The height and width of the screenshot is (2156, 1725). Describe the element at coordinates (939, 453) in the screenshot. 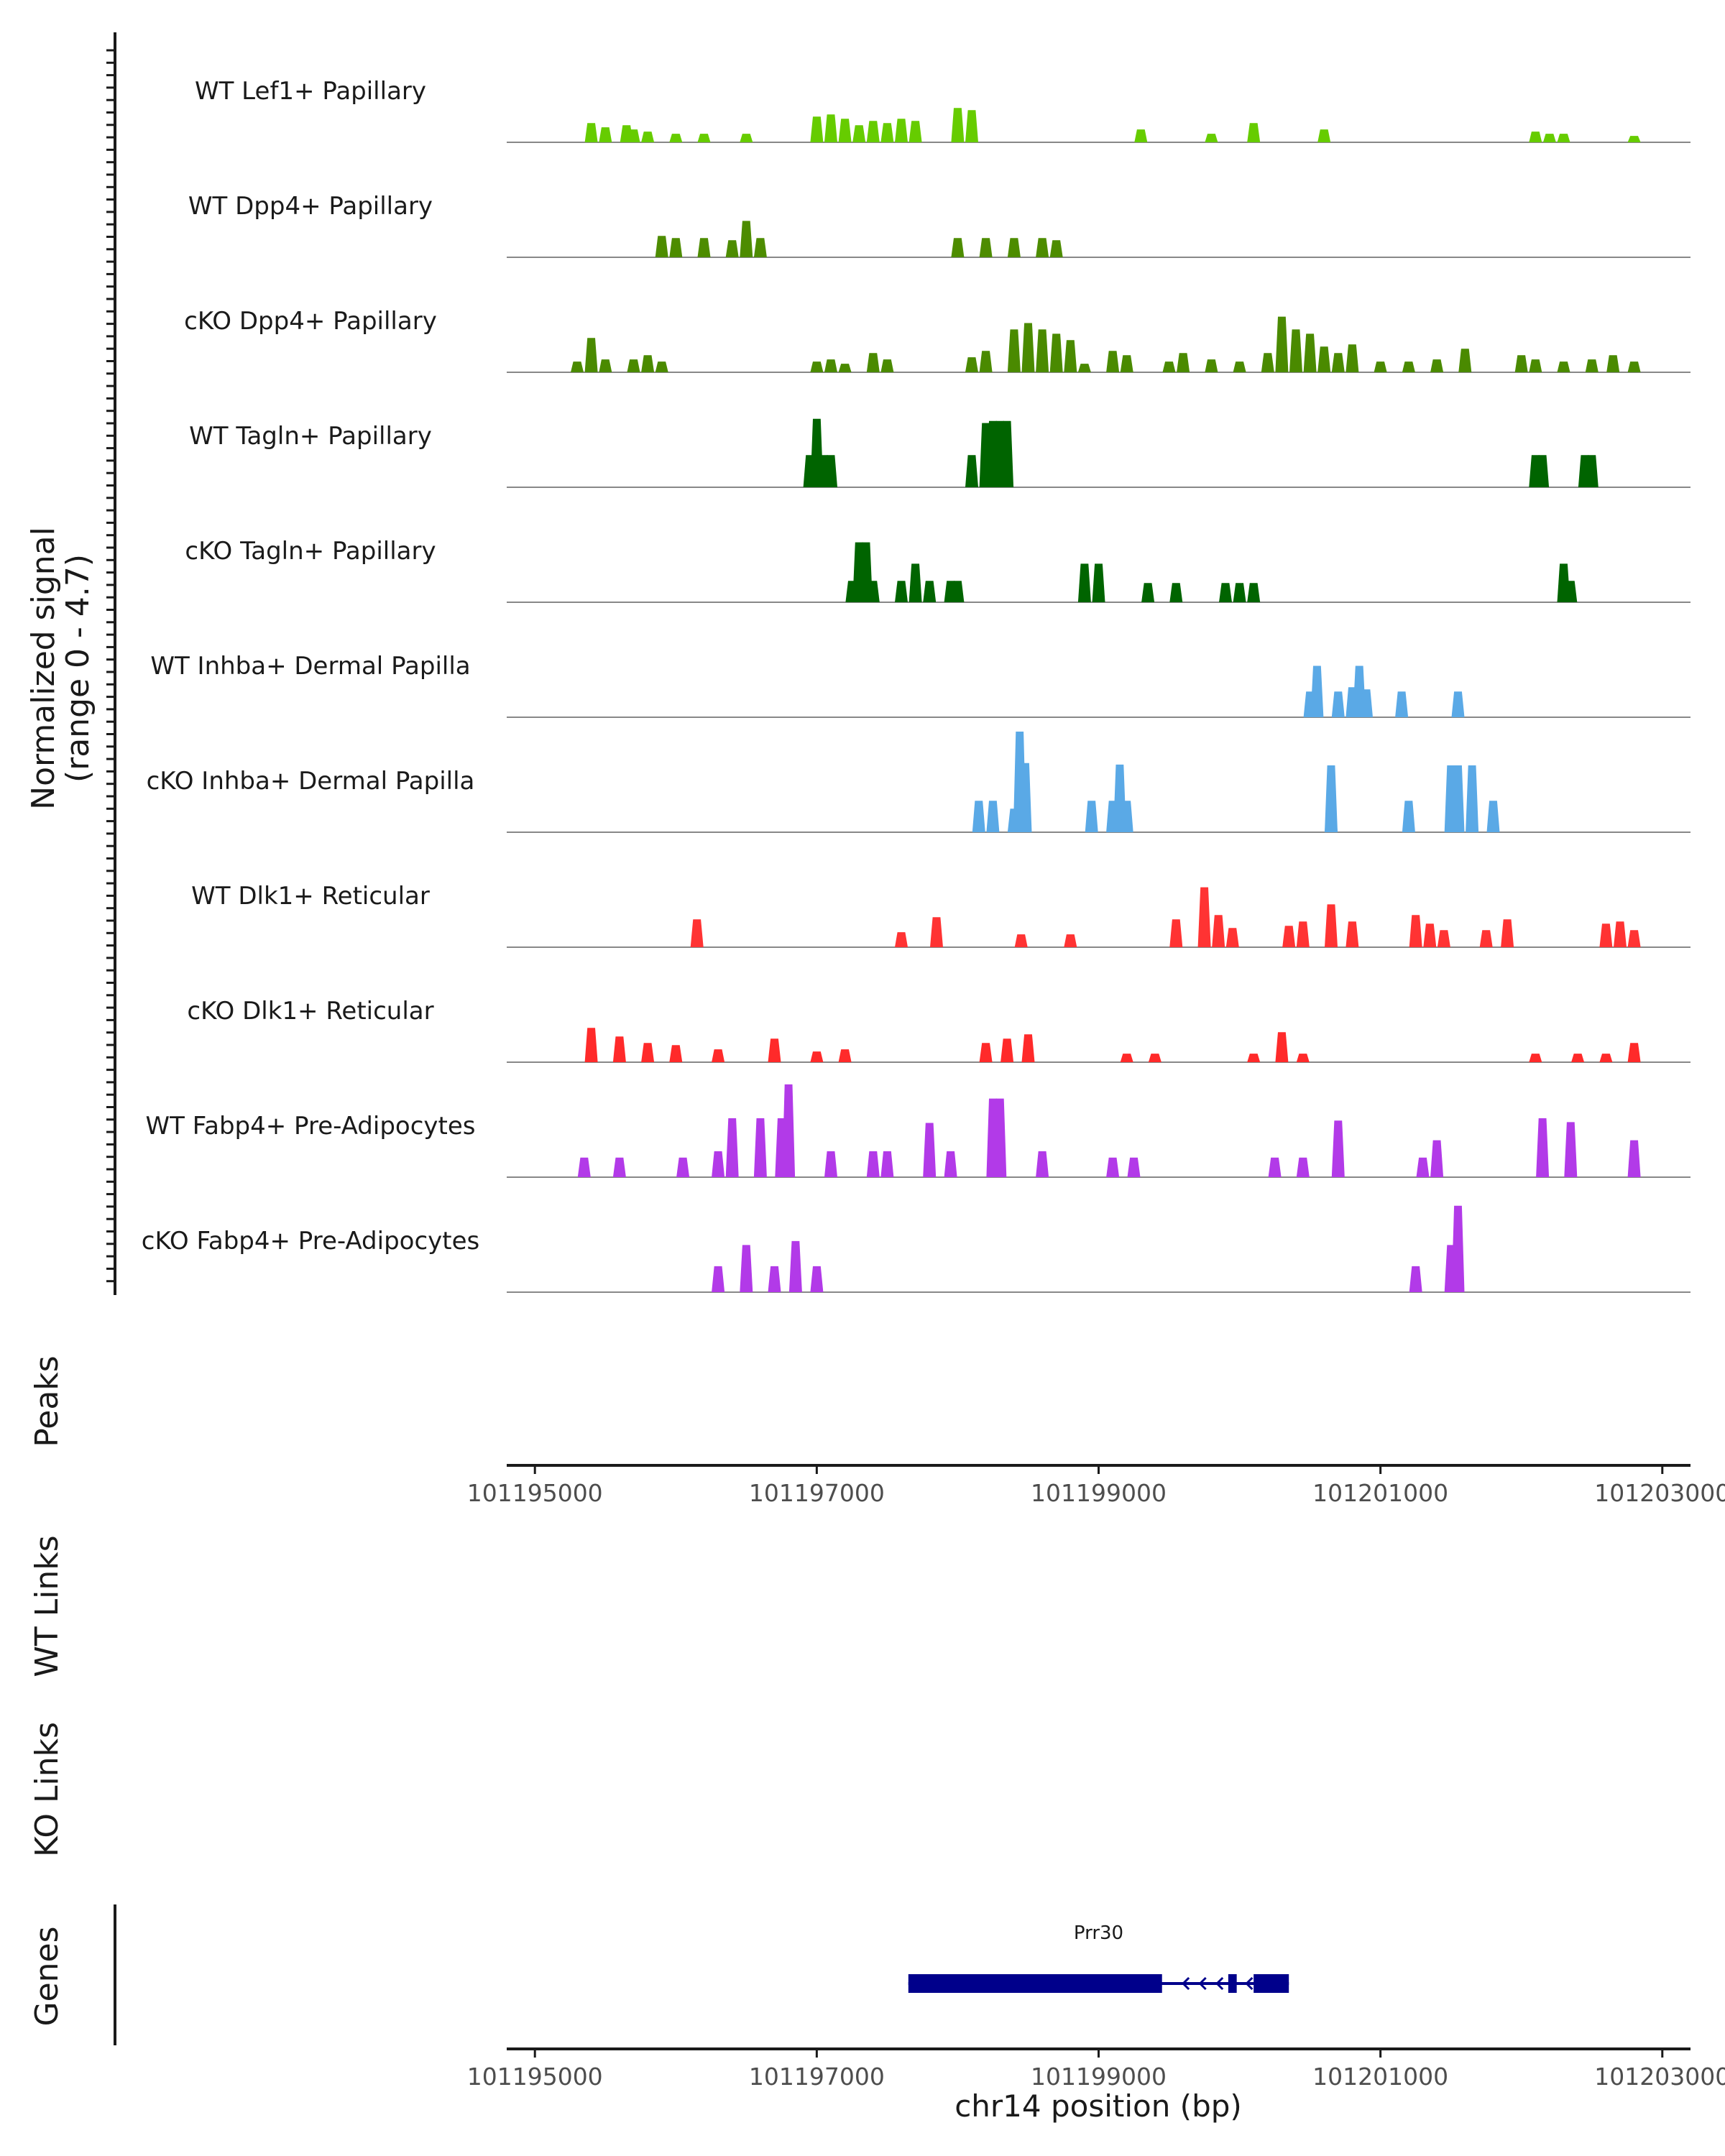

I see `track-wt-tagln-papillary: WT Tagln+ Papillary` at that location.